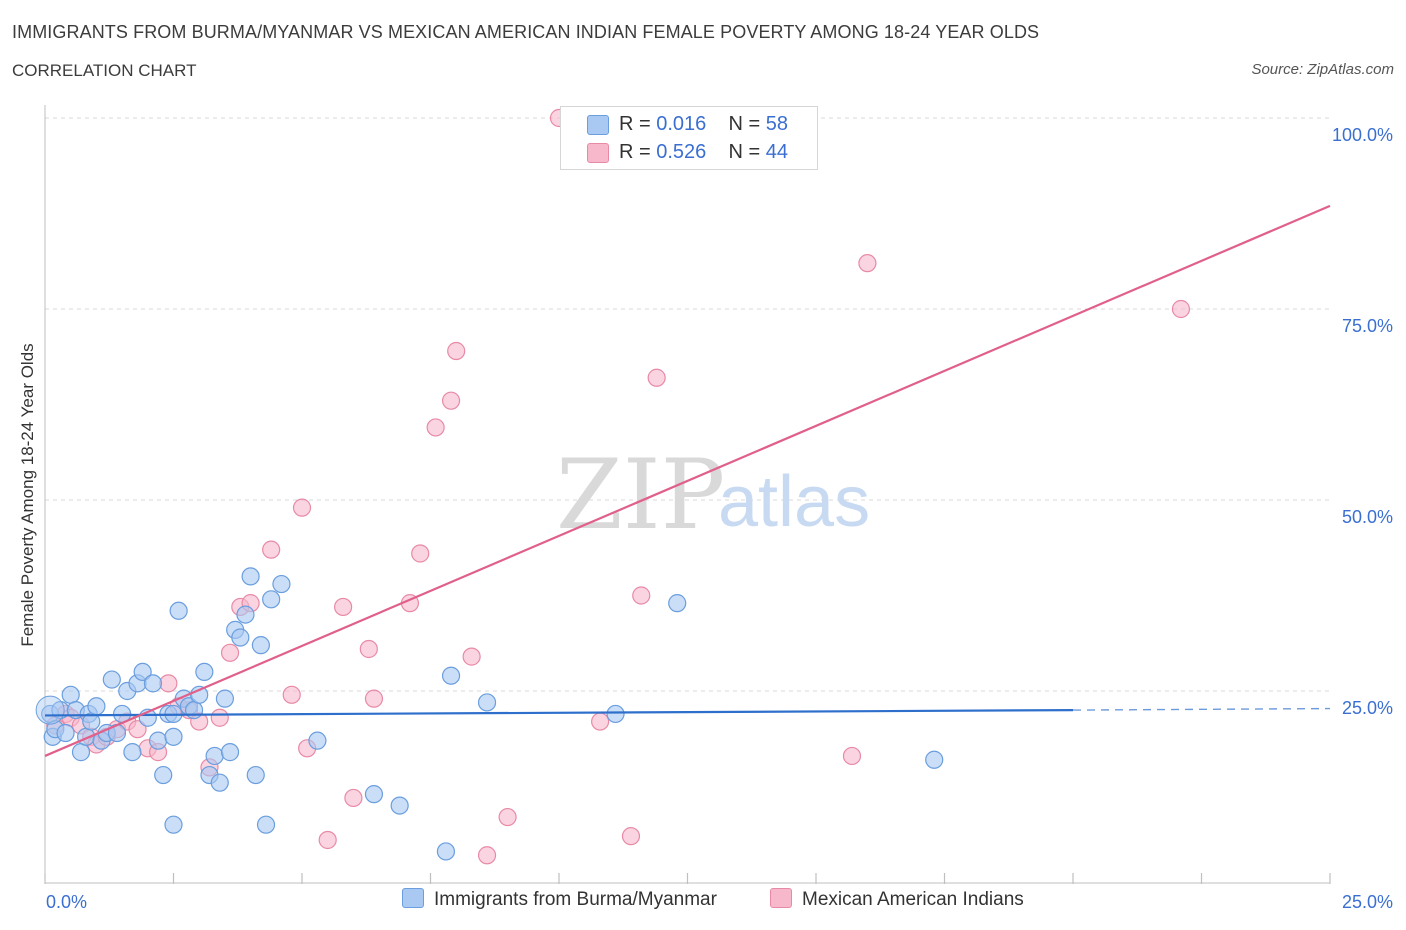 The height and width of the screenshot is (930, 1406). What do you see at coordinates (681, 124) in the screenshot?
I see `legend-r-value: 0.016` at bounding box center [681, 124].